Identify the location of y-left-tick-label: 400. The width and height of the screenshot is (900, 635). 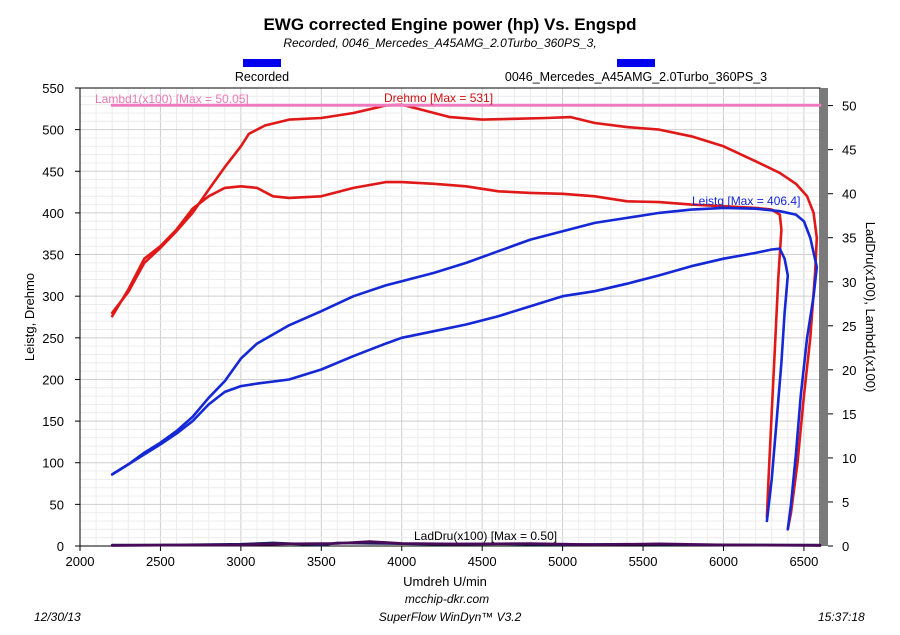
(53, 213).